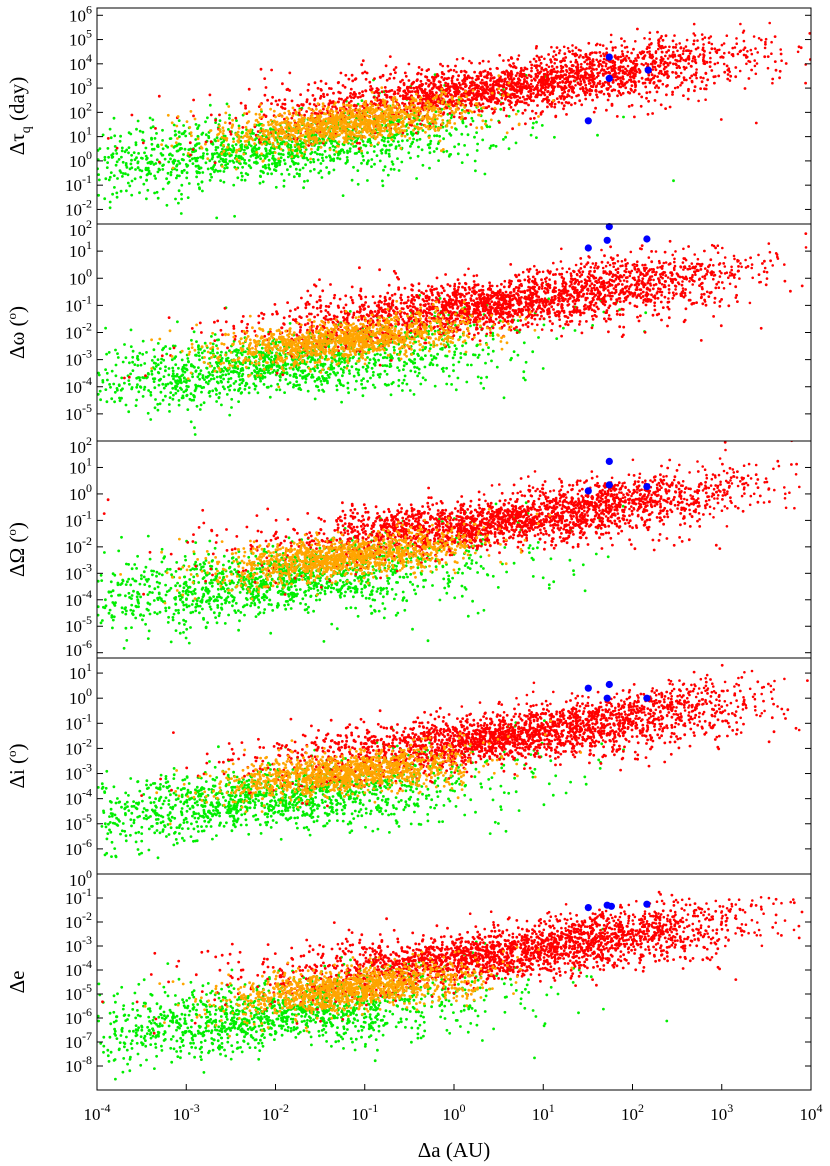  I want to click on y-tick-exponent: -1, so click(87, 179).